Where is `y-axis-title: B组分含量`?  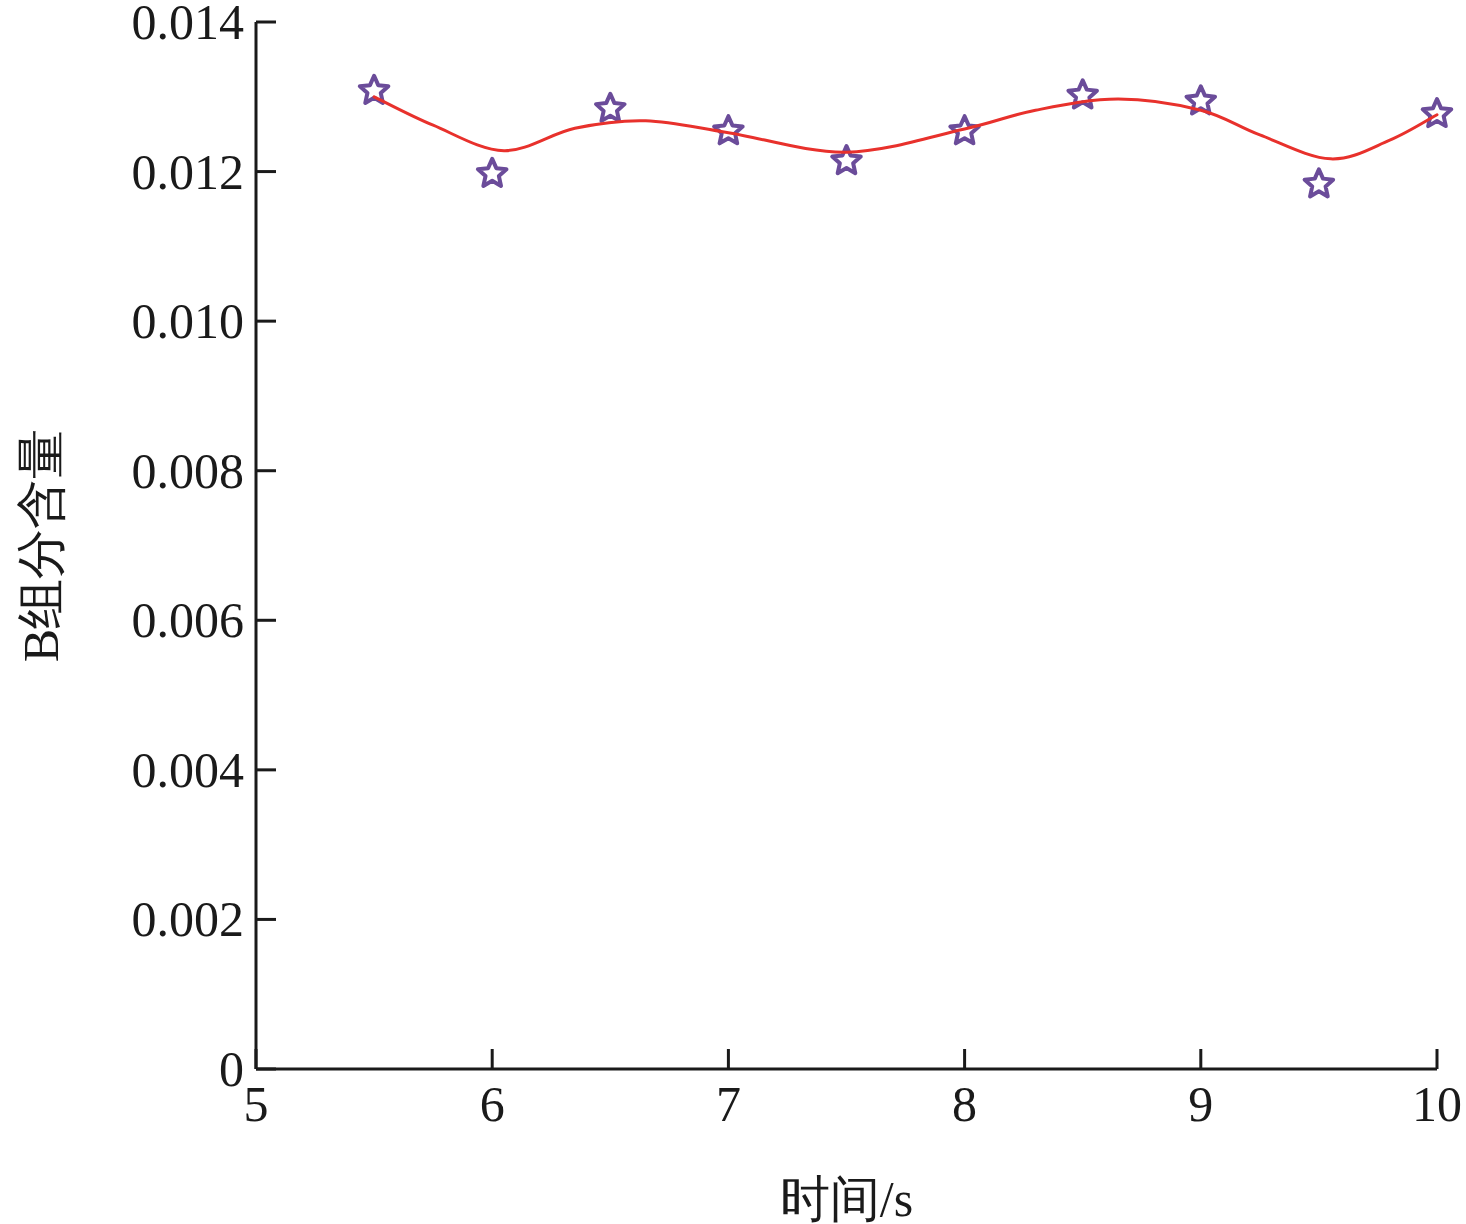 y-axis-title: B组分含量 is located at coordinates (41, 545).